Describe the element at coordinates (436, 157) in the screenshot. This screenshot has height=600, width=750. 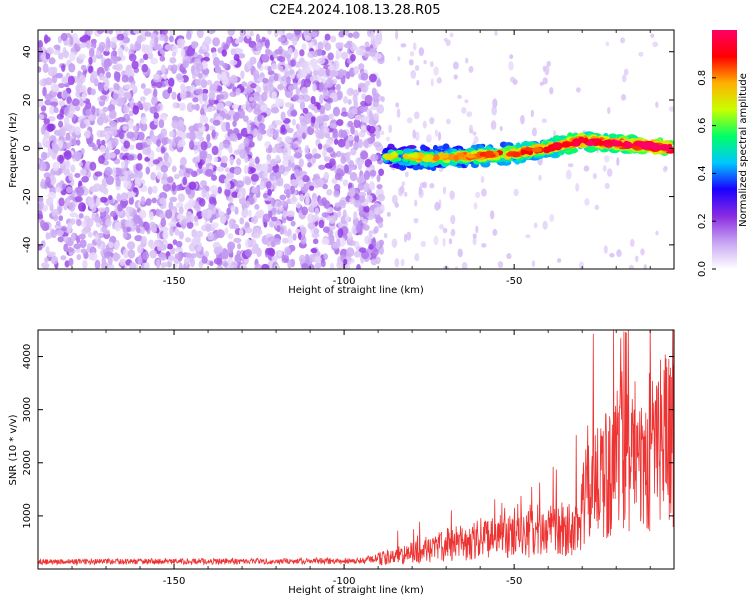
I see `spectrogram-signal-blob` at that location.